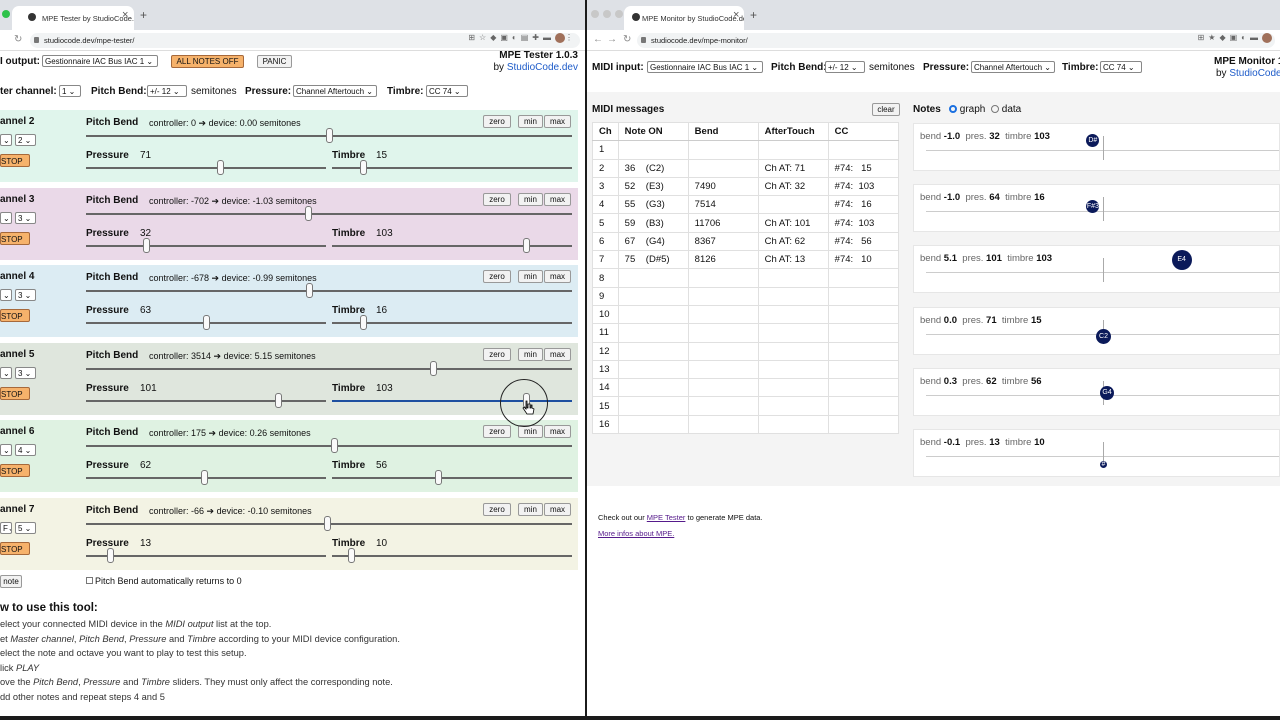 The height and width of the screenshot is (720, 1280). What do you see at coordinates (6, 14) in the screenshot?
I see `window-control` at bounding box center [6, 14].